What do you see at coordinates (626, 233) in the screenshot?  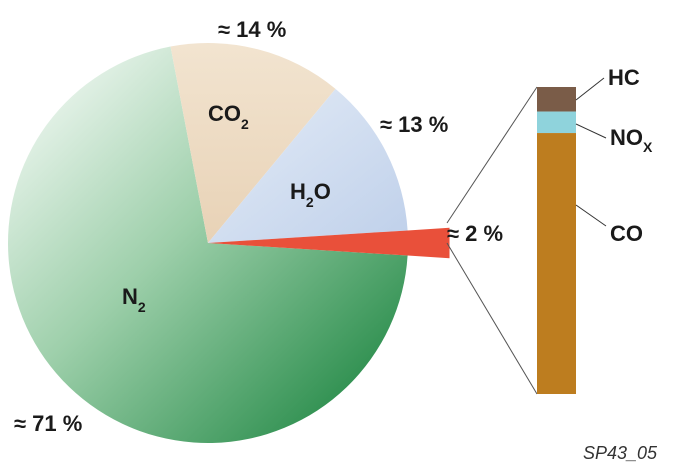 I see `bar-label-co: CO` at bounding box center [626, 233].